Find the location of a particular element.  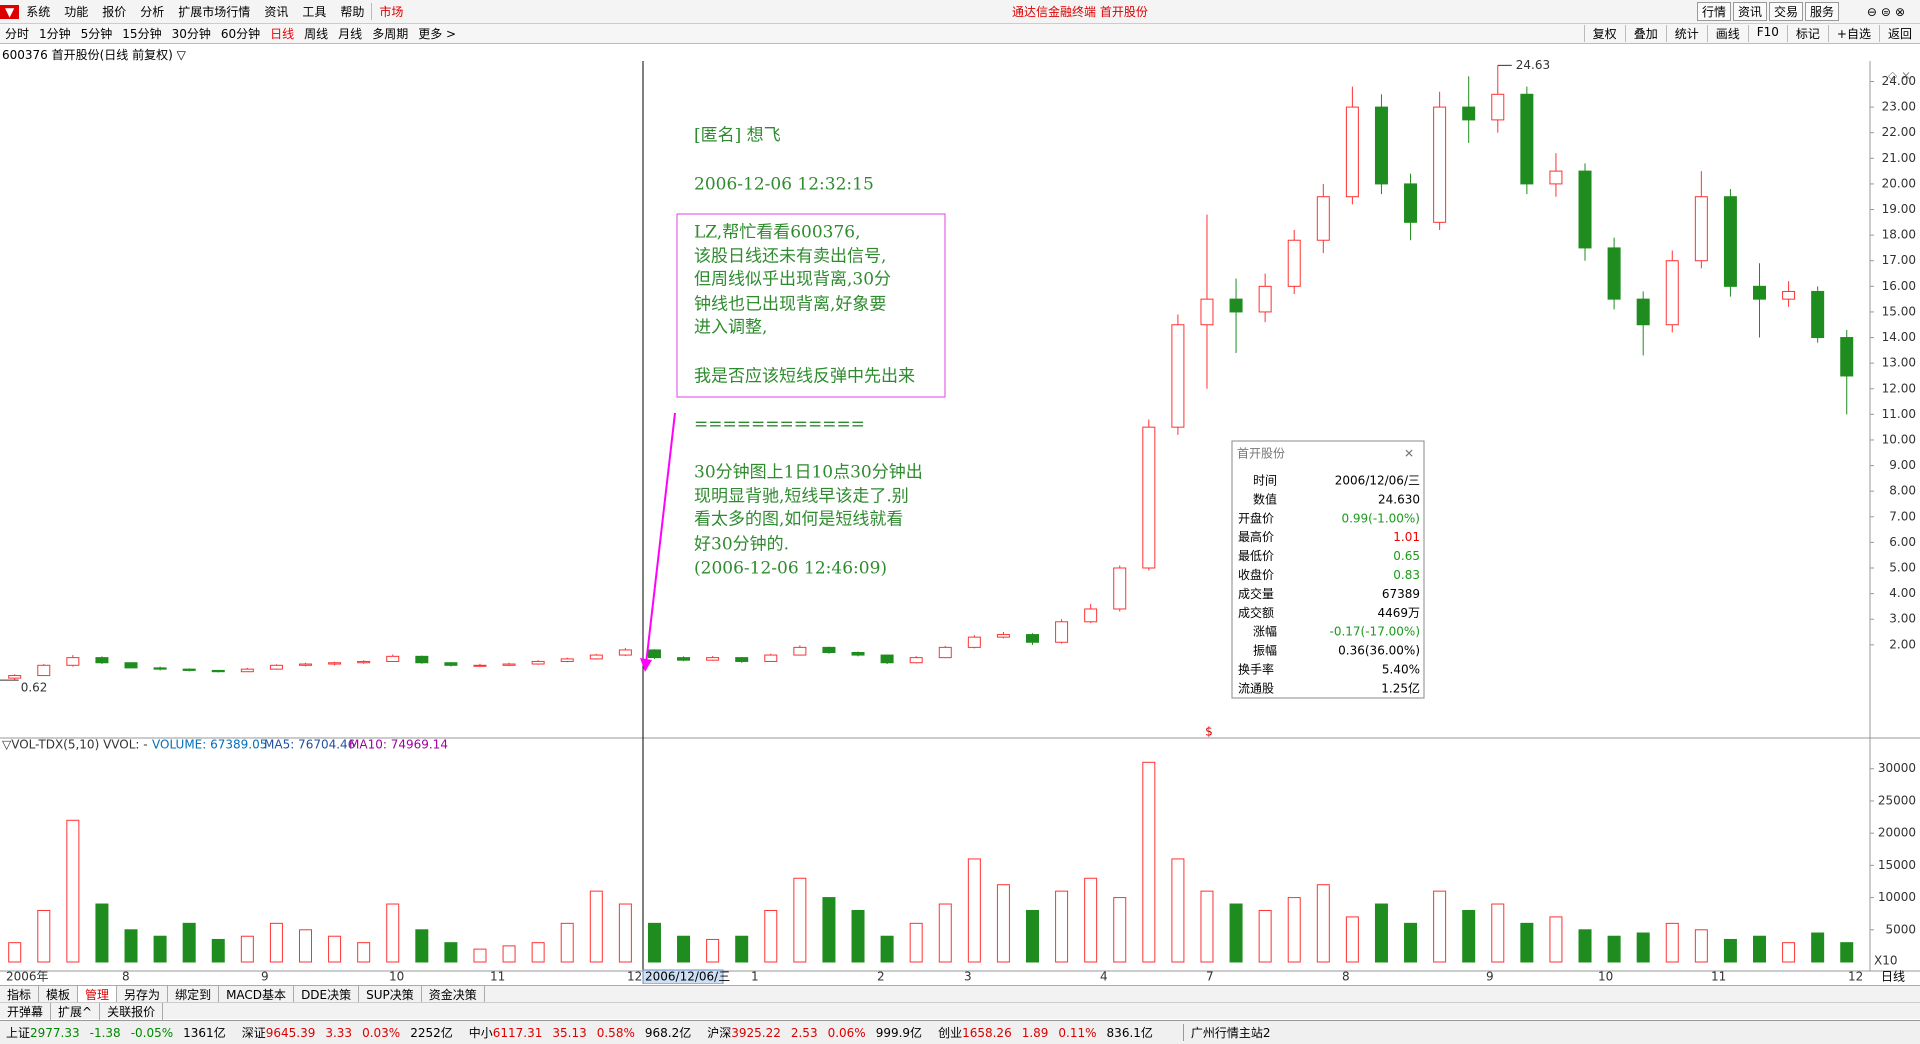

period-button: 5分钟 is located at coordinates (96, 34).